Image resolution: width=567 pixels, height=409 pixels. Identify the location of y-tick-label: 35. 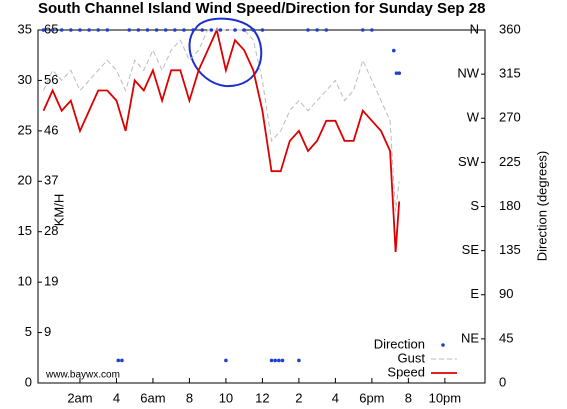
(25, 28).